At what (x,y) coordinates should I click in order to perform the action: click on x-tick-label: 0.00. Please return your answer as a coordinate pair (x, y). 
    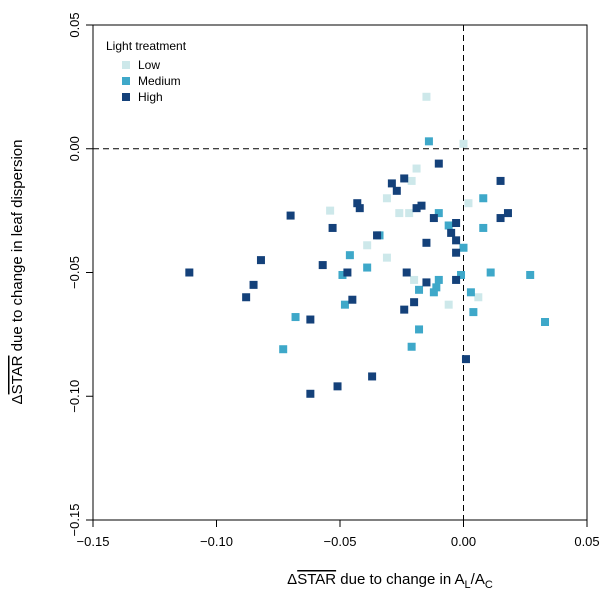
    Looking at the image, I should click on (463, 541).